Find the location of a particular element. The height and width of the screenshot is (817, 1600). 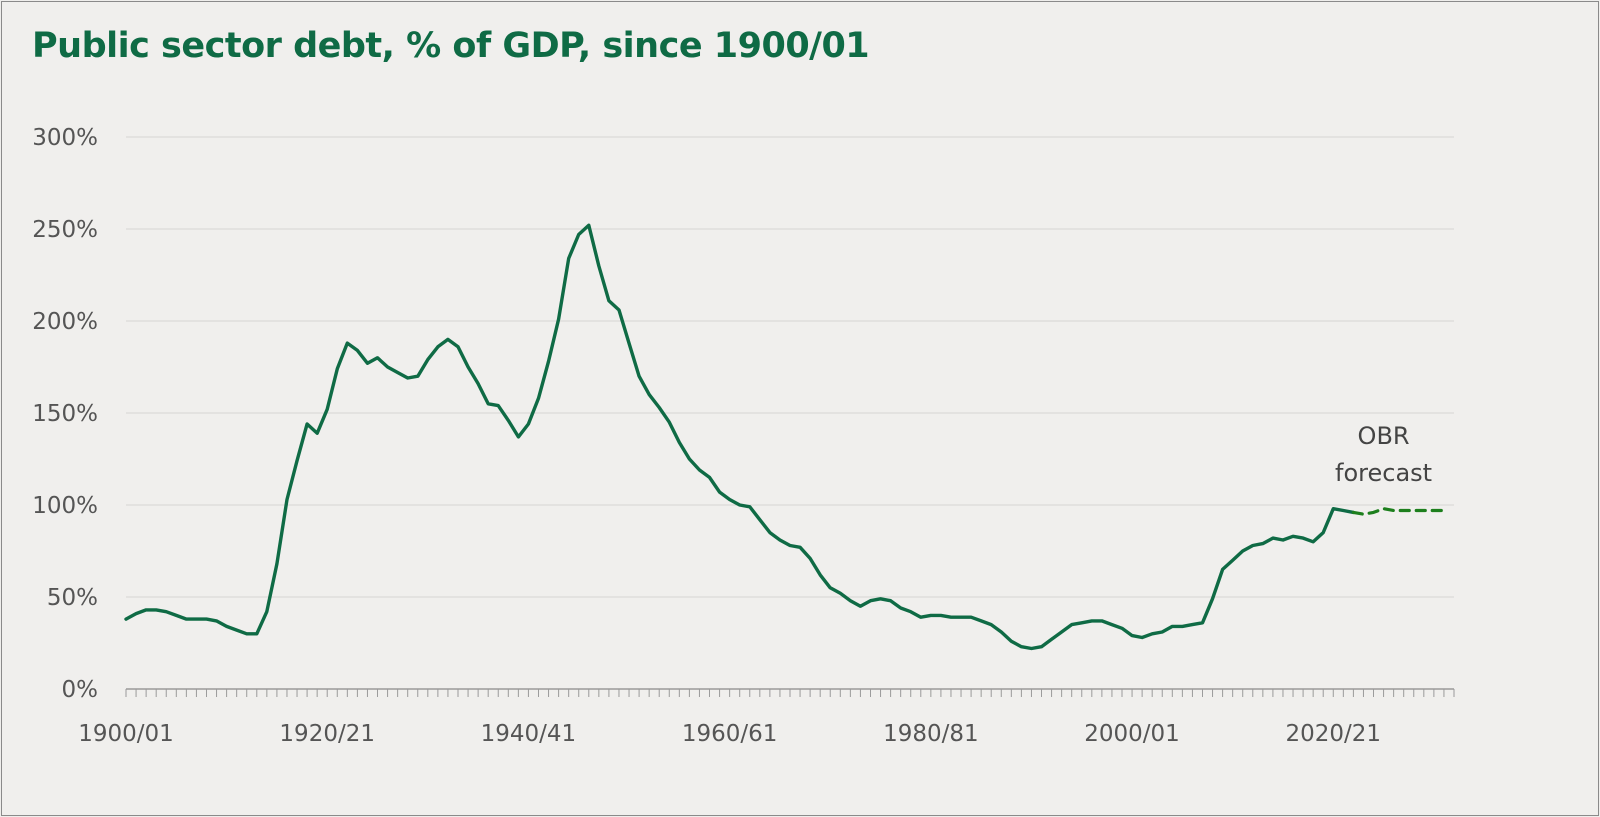

y-tick-label: 50% is located at coordinates (72, 598).